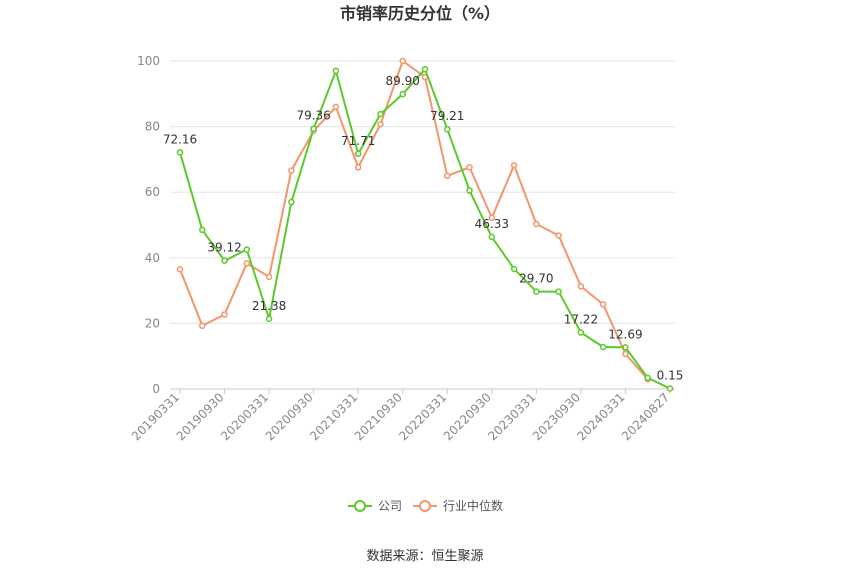 This screenshot has height=579, width=850. I want to click on legend: 公司 行业中位数, so click(425, 505).